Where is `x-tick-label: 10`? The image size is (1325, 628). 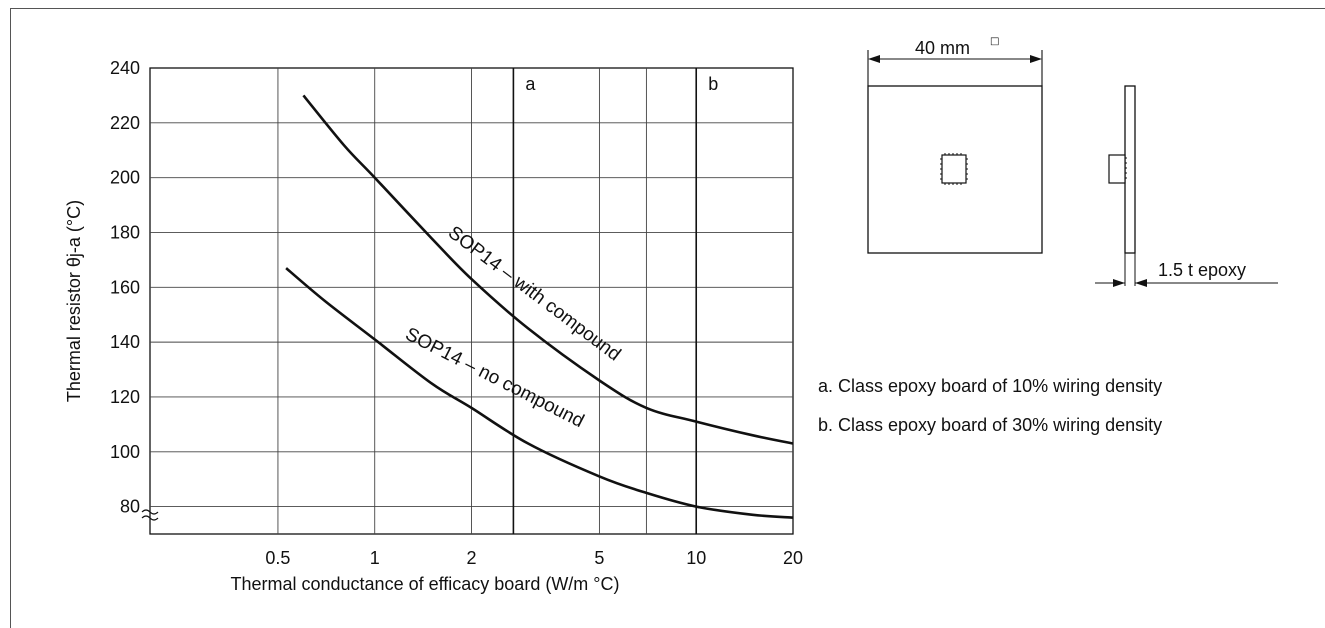 x-tick-label: 10 is located at coordinates (696, 558).